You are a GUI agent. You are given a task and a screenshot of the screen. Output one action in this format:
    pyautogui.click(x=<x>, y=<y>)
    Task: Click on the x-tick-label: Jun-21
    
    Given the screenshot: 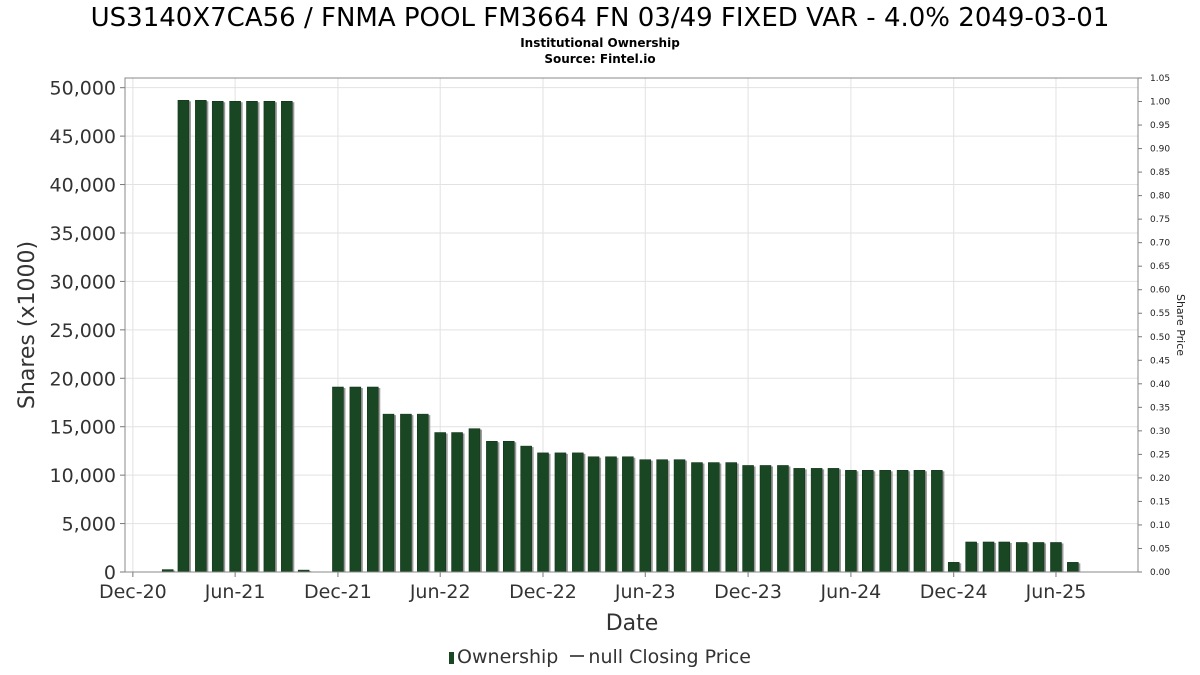 What is the action you would take?
    pyautogui.click(x=235, y=592)
    